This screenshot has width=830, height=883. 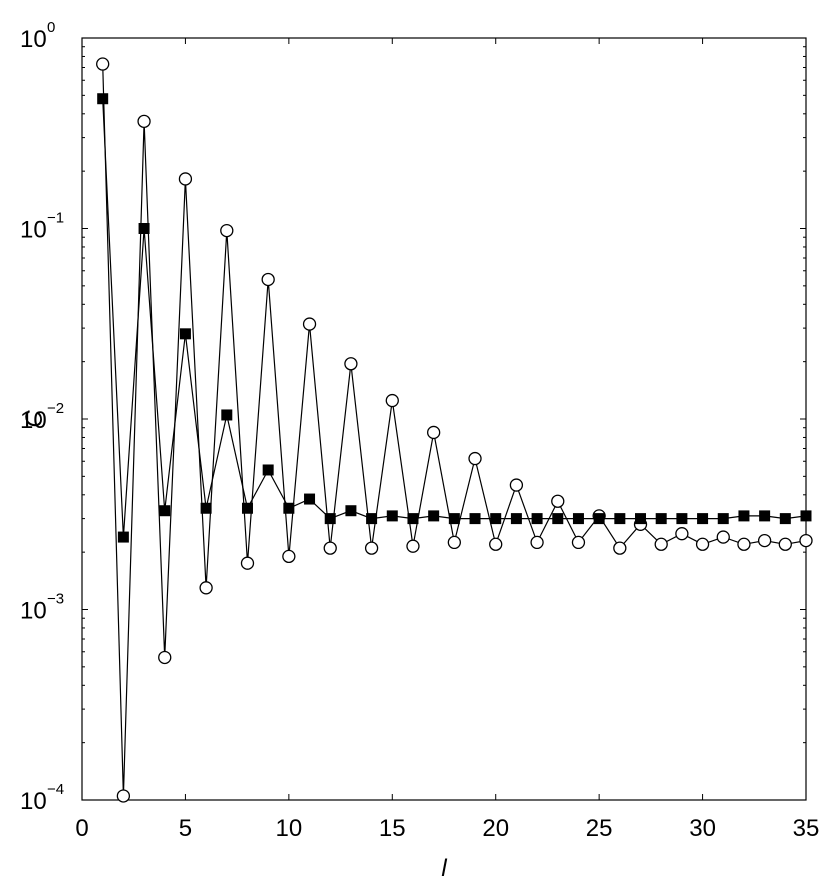 I want to click on x-tick-label: 20, so click(x=495, y=828).